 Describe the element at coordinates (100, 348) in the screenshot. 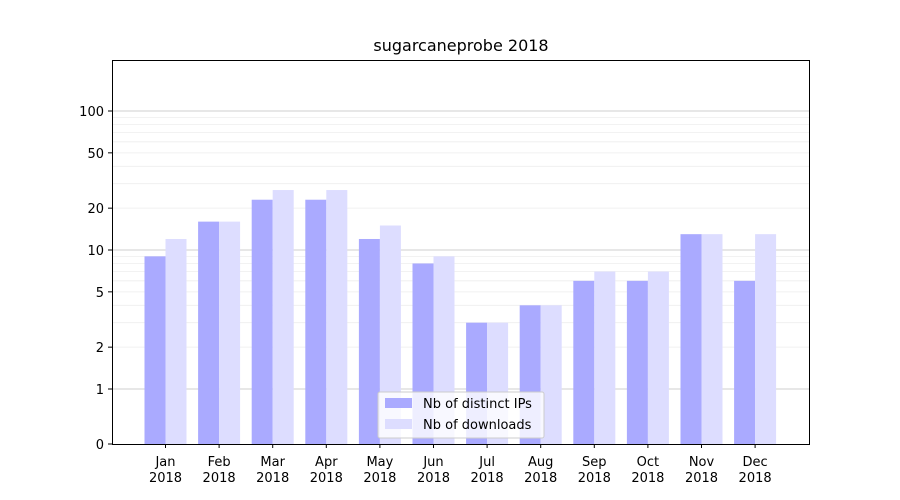

I see `y-tick-label: 2` at that location.